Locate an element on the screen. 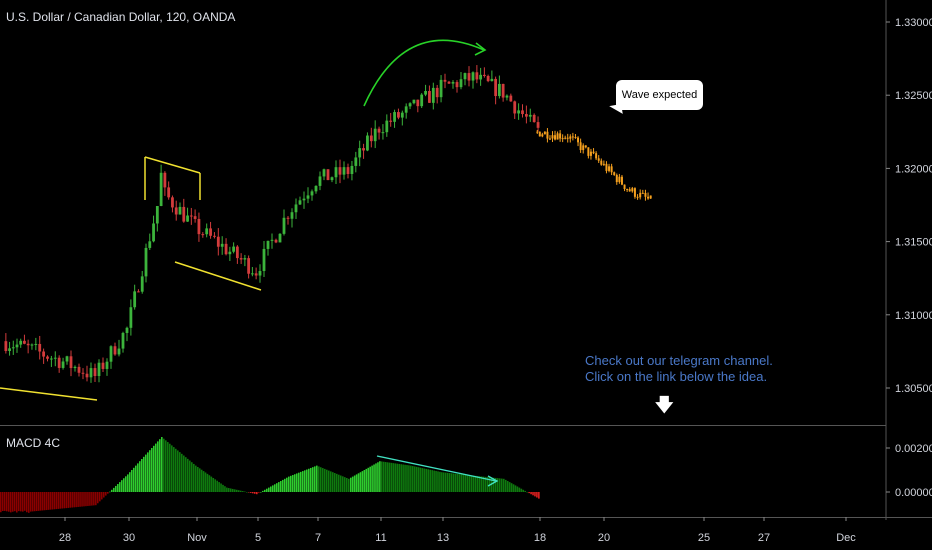 This screenshot has width=932, height=550. time-tick-label: 30 is located at coordinates (129, 538).